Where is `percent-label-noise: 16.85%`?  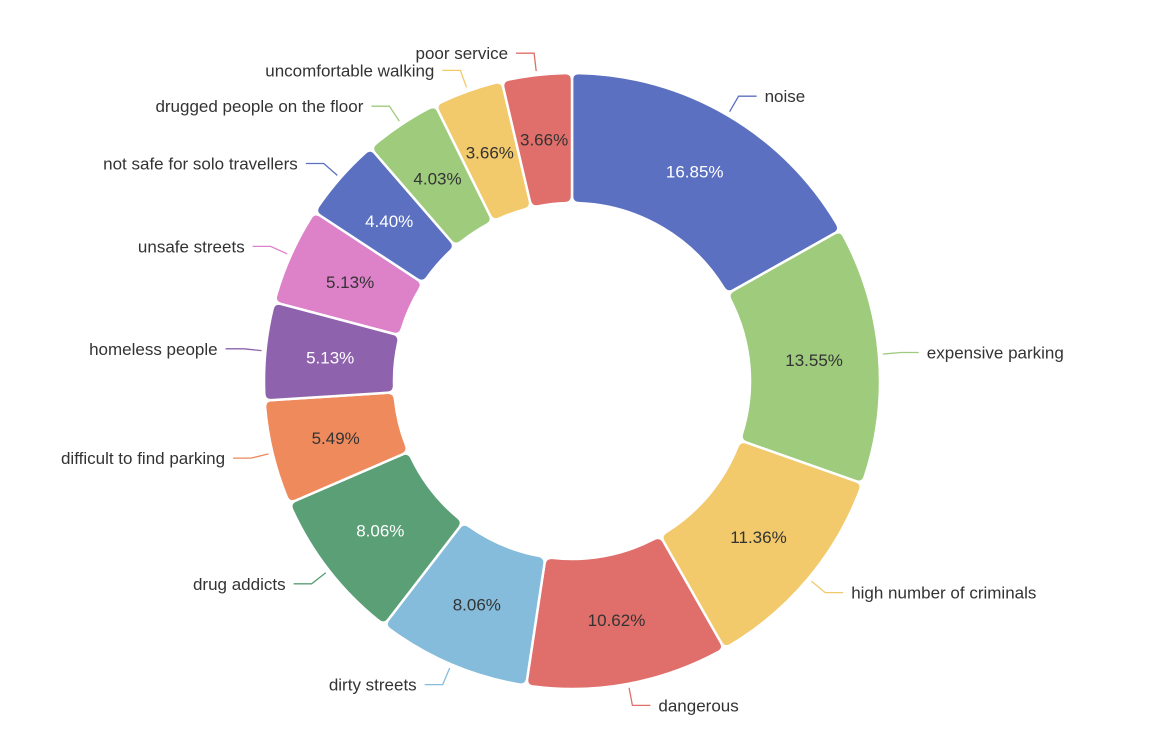 percent-label-noise: 16.85% is located at coordinates (695, 171).